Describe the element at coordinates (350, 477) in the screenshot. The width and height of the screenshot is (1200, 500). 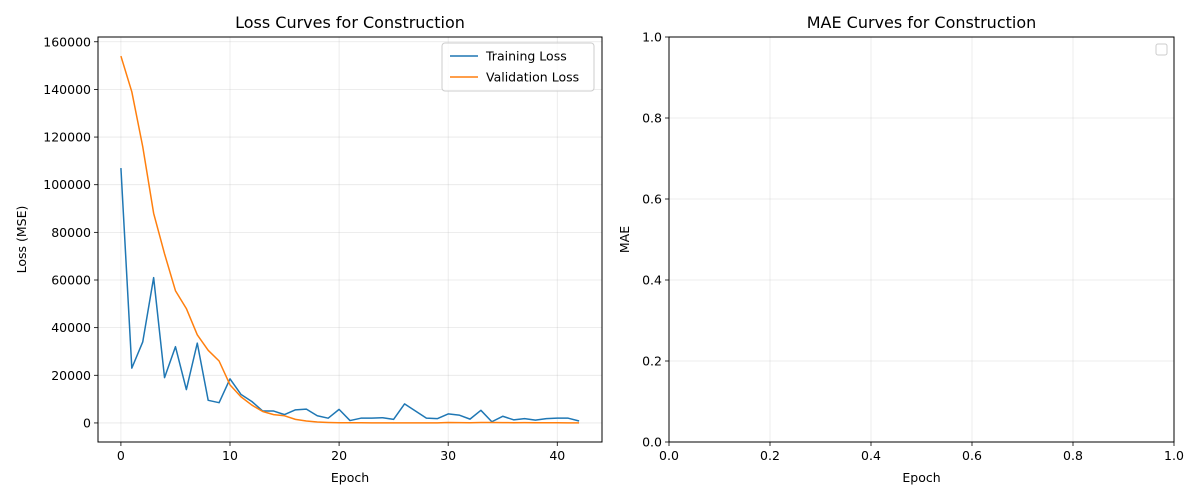
I see `loss-x-axis-label: Epoch` at that location.